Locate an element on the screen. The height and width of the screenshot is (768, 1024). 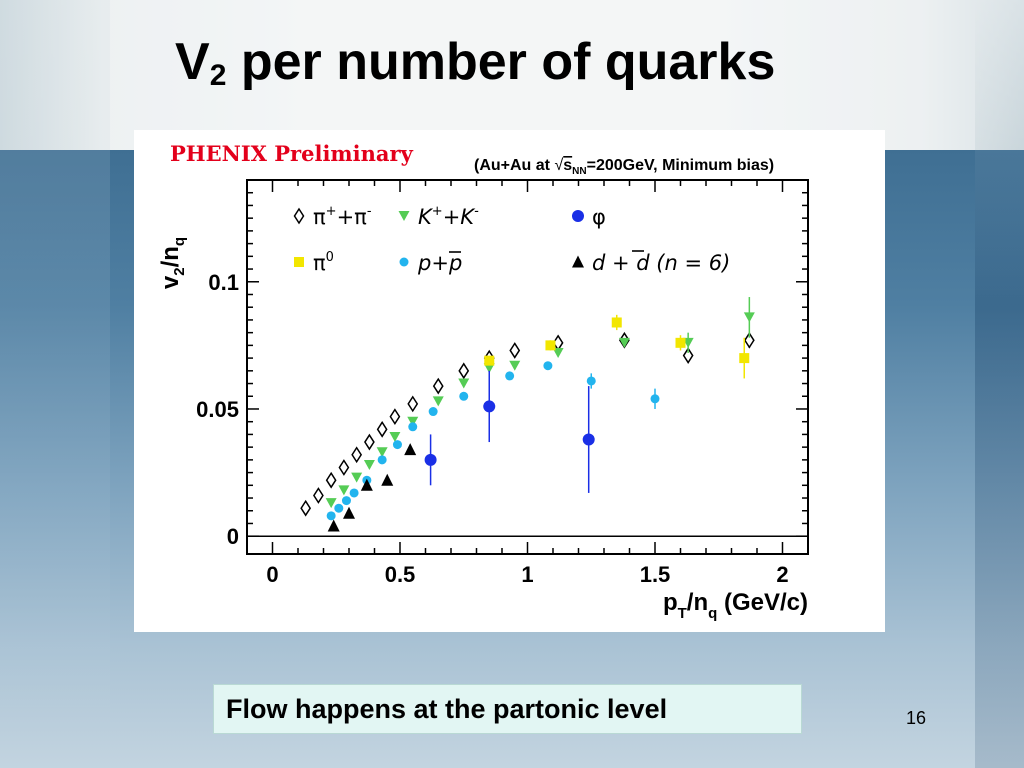
x-tick-label: 0 is located at coordinates (272, 574).